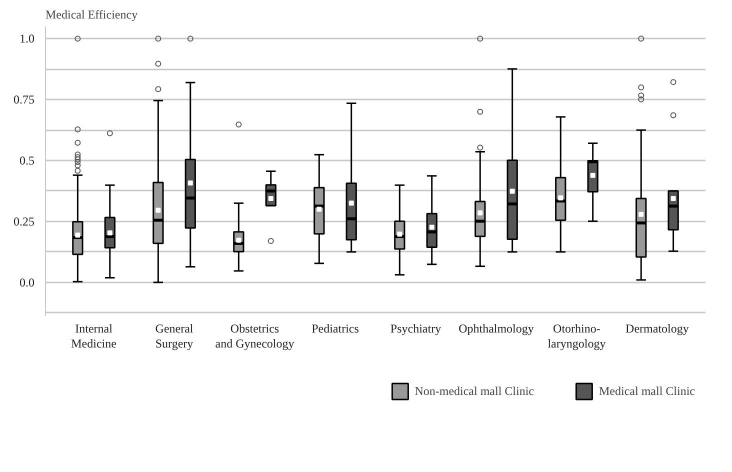 Image resolution: width=732 pixels, height=472 pixels. Describe the element at coordinates (336, 328) in the screenshot. I see `x-tick-label: Pediatrics` at that location.